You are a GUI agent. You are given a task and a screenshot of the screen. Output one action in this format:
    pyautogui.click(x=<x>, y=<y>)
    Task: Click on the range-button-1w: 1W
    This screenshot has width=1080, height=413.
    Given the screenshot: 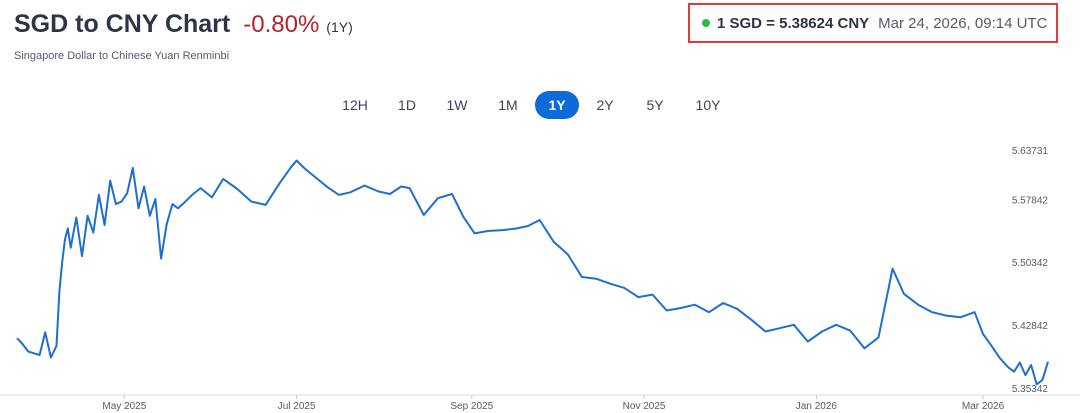 What is the action you would take?
    pyautogui.click(x=457, y=105)
    